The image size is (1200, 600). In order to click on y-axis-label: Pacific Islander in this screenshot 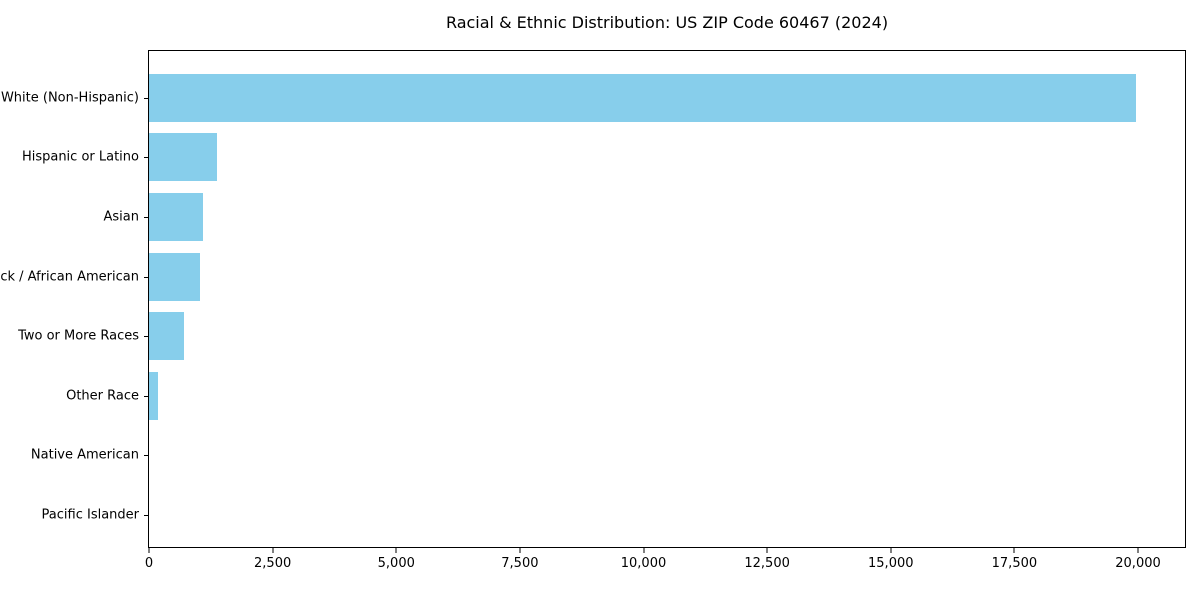, I will do `click(90, 515)`.